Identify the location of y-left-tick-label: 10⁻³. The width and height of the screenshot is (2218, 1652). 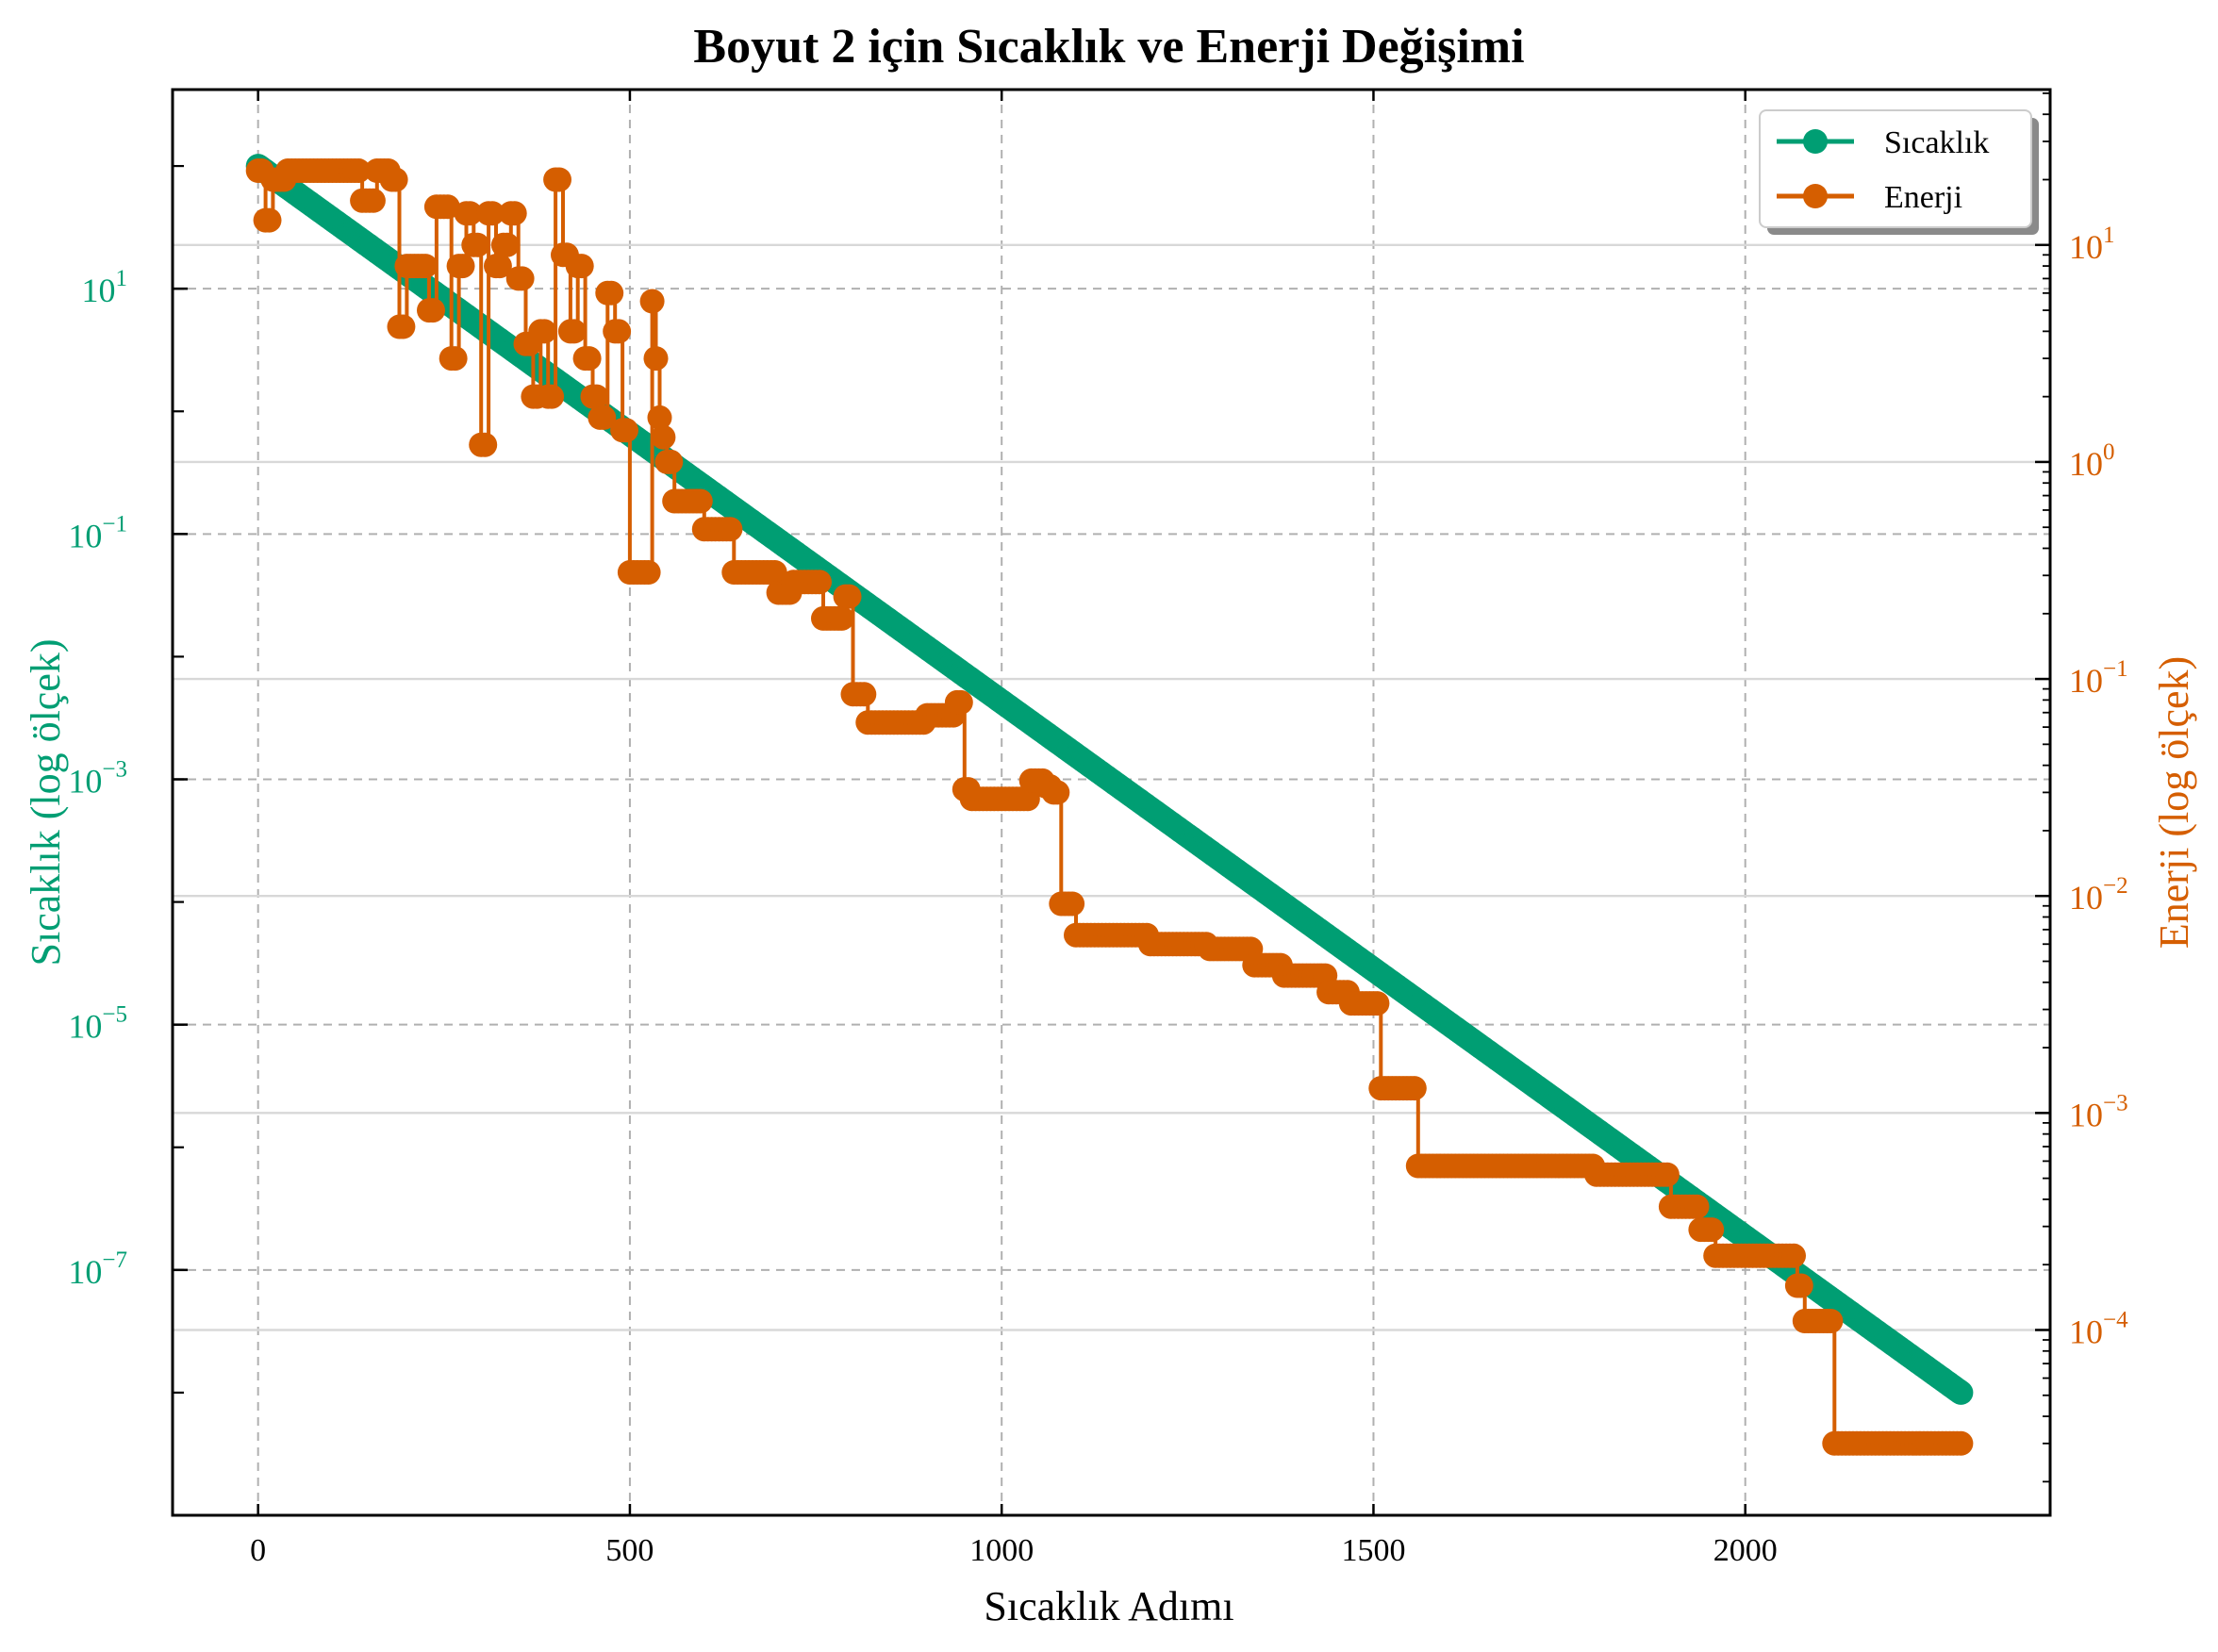
(98, 778).